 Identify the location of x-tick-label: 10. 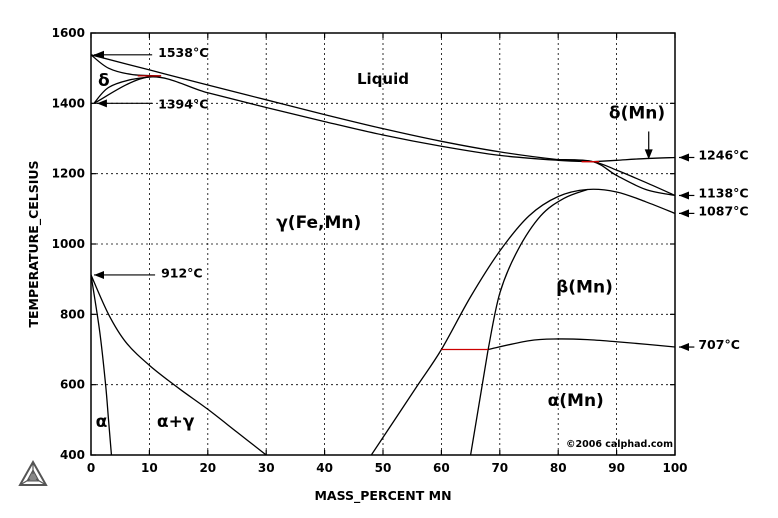
(149, 468).